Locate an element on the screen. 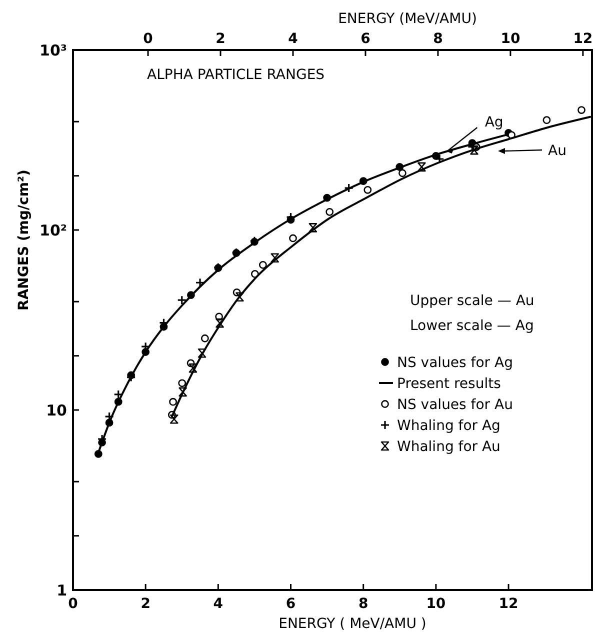 Image resolution: width=595 pixels, height=634 pixels. legend-label: Whaling for Ag is located at coordinates (448, 426).